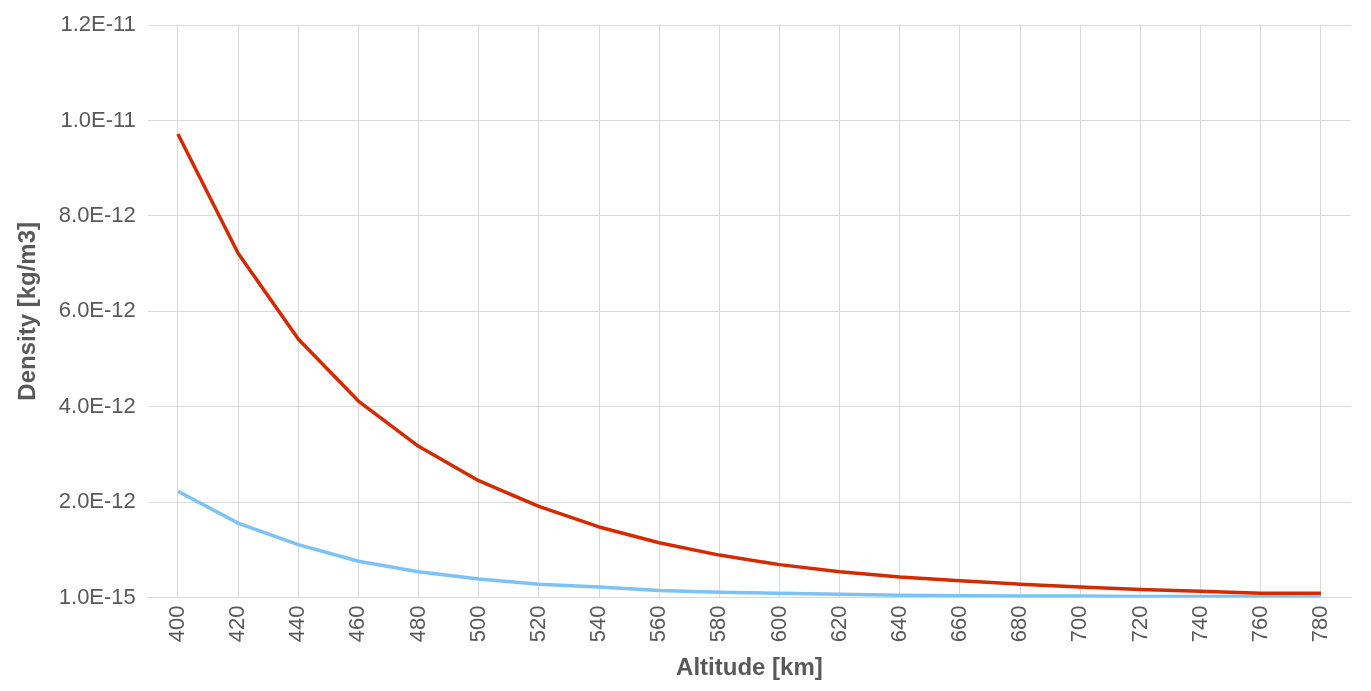 The width and height of the screenshot is (1371, 691). What do you see at coordinates (778, 624) in the screenshot?
I see `x-tick-label: 600` at bounding box center [778, 624].